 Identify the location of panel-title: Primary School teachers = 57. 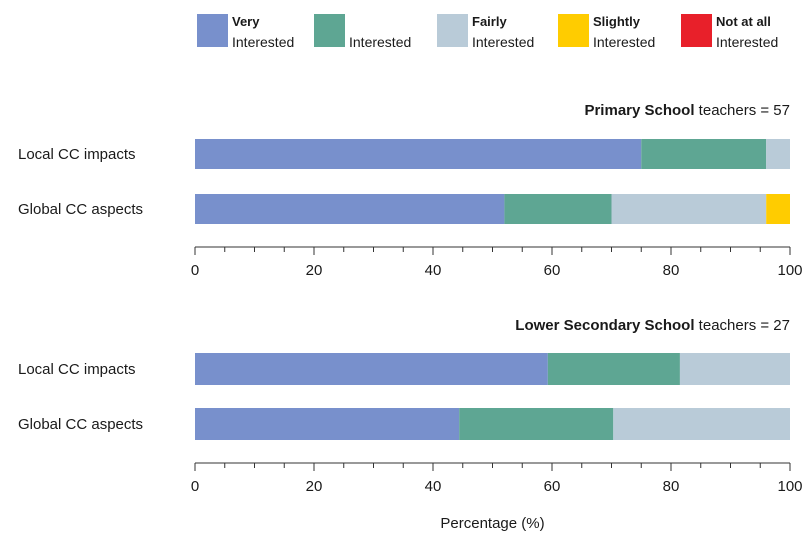
(687, 110).